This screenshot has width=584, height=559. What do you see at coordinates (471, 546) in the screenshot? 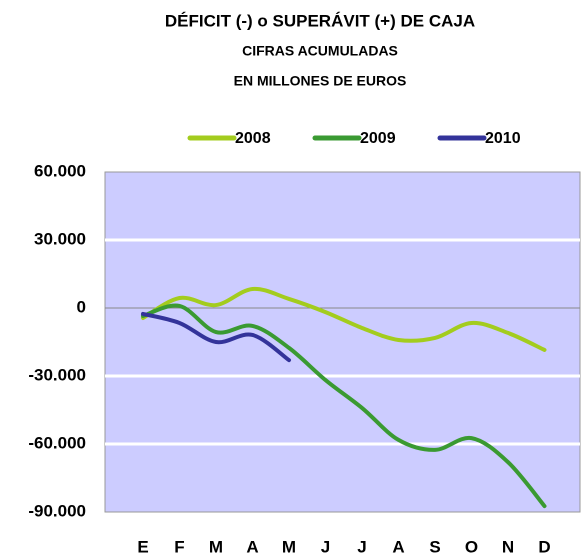
I see `x-tick-label: O` at bounding box center [471, 546].